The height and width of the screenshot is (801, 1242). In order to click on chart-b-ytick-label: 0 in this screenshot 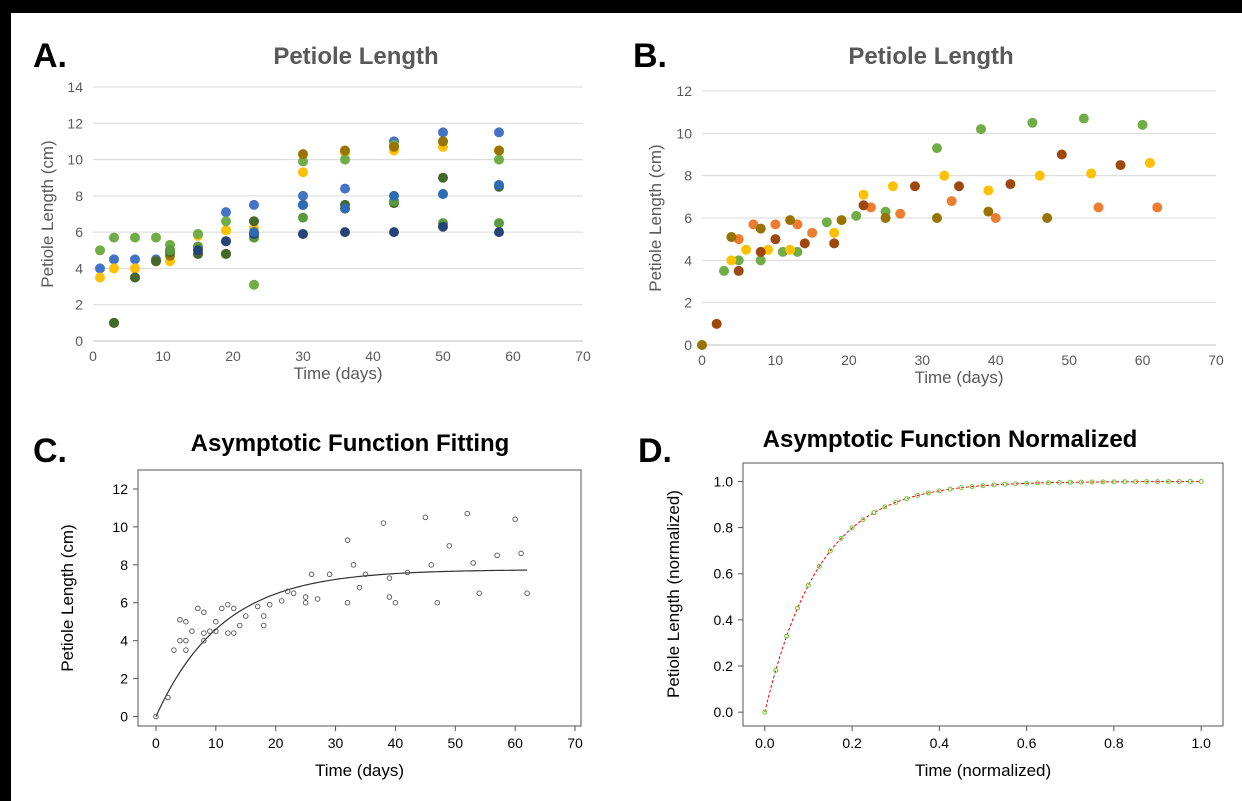, I will do `click(688, 345)`.